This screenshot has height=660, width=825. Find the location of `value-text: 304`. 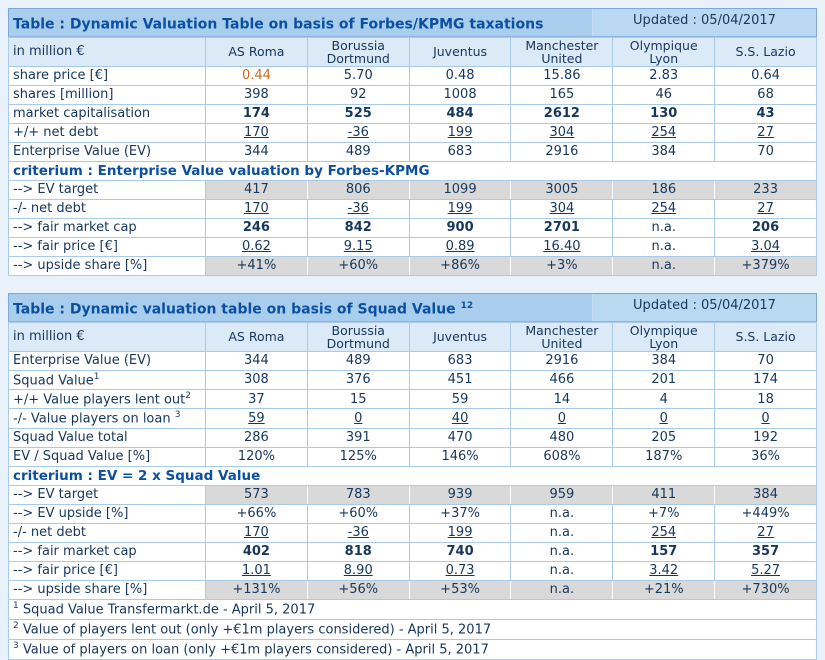

value-text: 304 is located at coordinates (562, 133).